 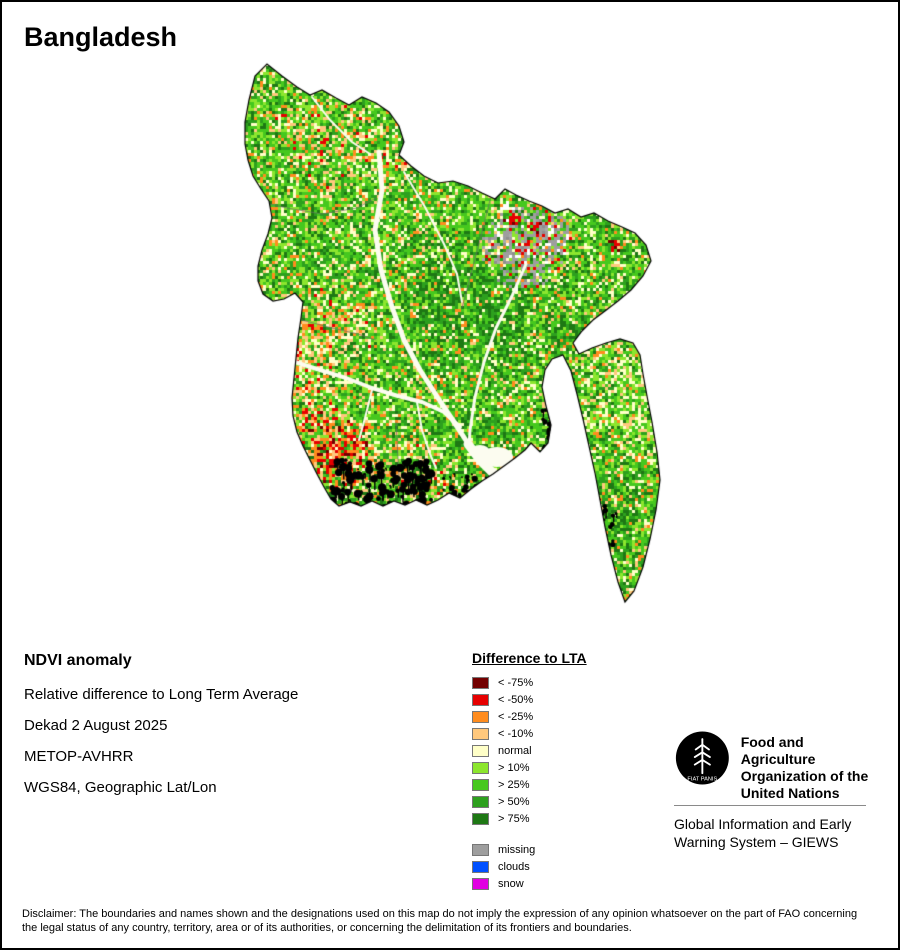 What do you see at coordinates (96, 725) in the screenshot?
I see `info-line: Dekad 2 August 2025` at bounding box center [96, 725].